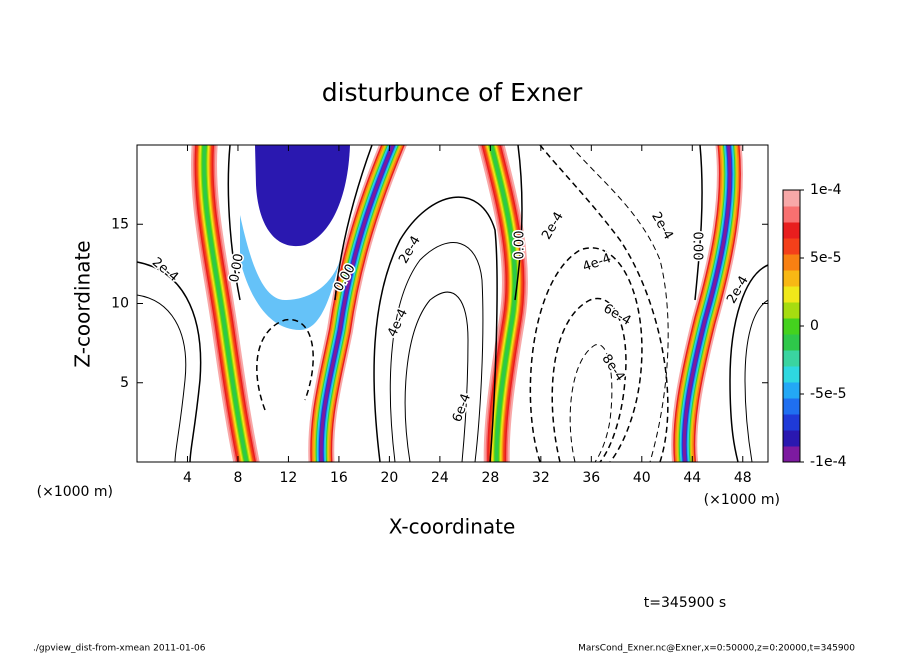 Image resolution: width=904 pixels, height=654 pixels. What do you see at coordinates (119, 649) in the screenshot?
I see `footer-left: ./gpview_dist-from-xmean 2011-01-06` at bounding box center [119, 649].